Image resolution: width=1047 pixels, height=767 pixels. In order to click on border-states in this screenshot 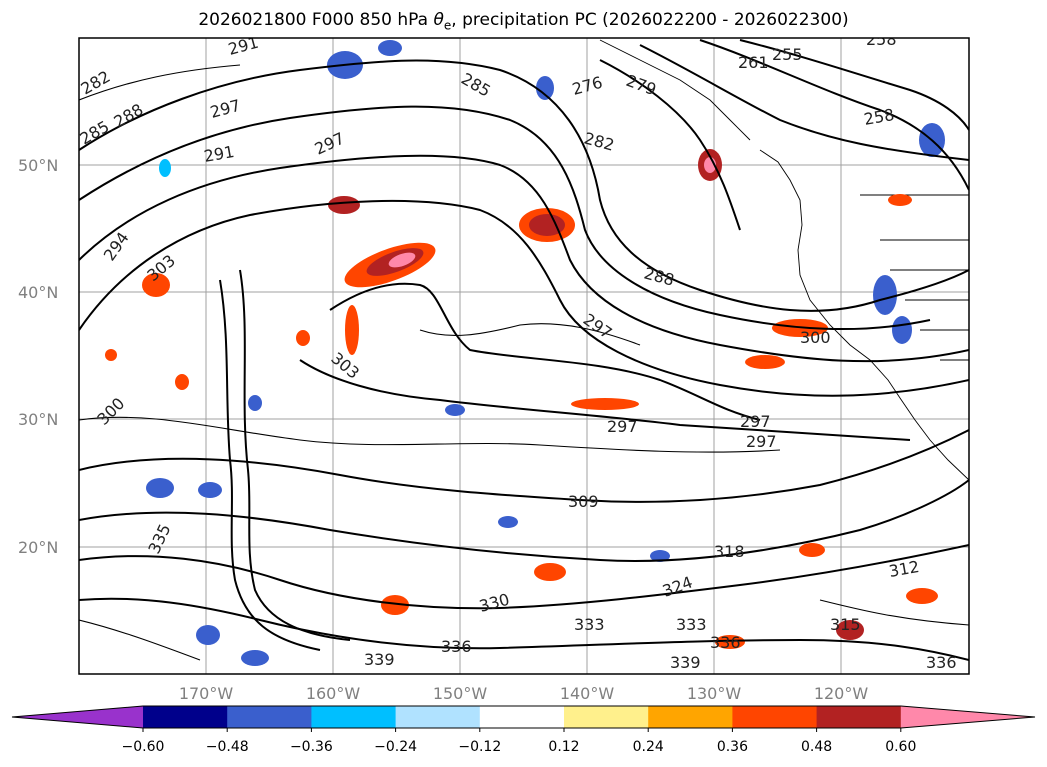, I will do `click(924, 300)`.